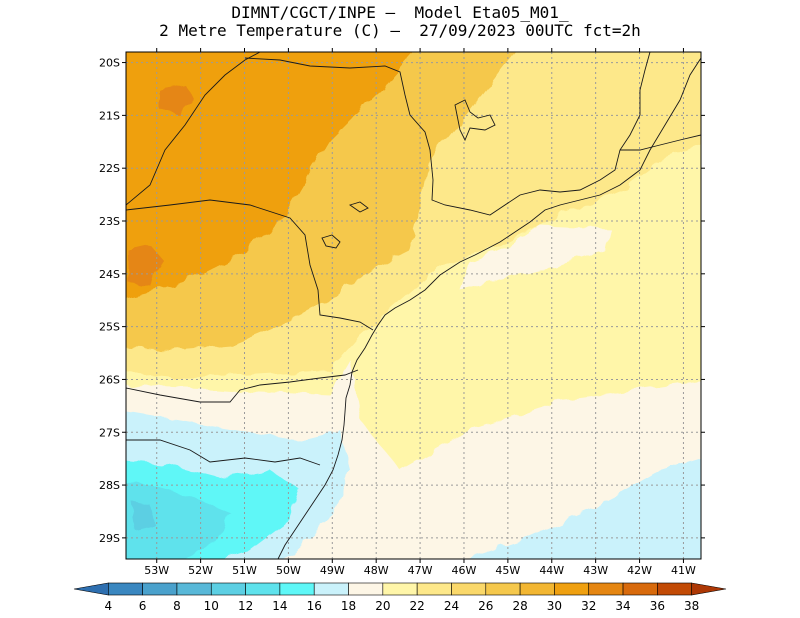  I want to click on lon-tick-label: 43W, so click(595, 570).